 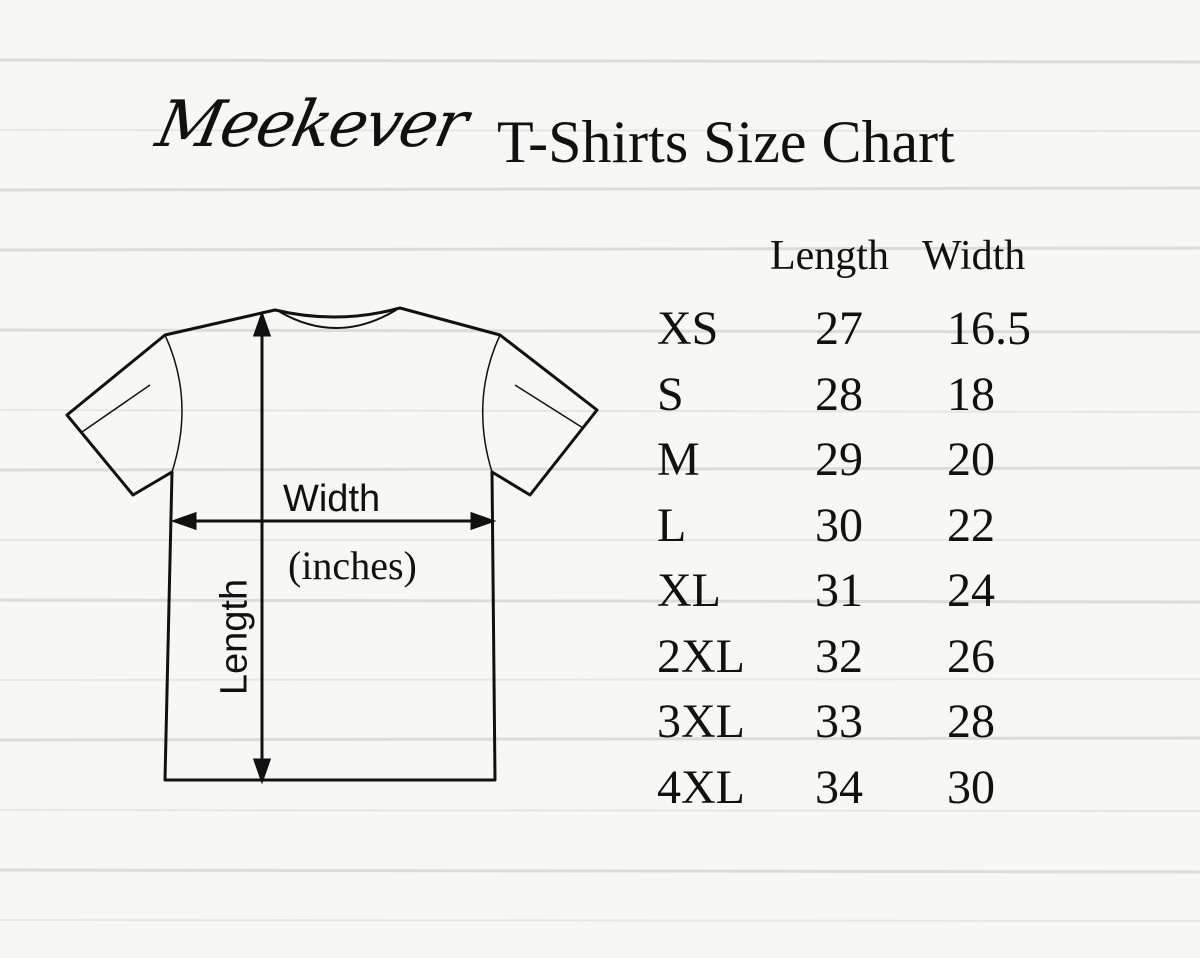 What do you see at coordinates (352, 565) in the screenshot?
I see `unit-label: (inches)` at bounding box center [352, 565].